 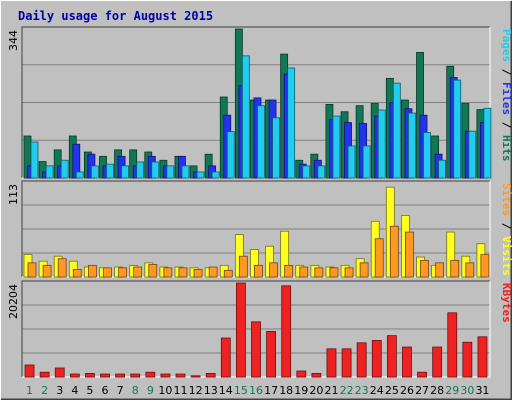 I want to click on x-tick-label: 25, so click(x=392, y=390).